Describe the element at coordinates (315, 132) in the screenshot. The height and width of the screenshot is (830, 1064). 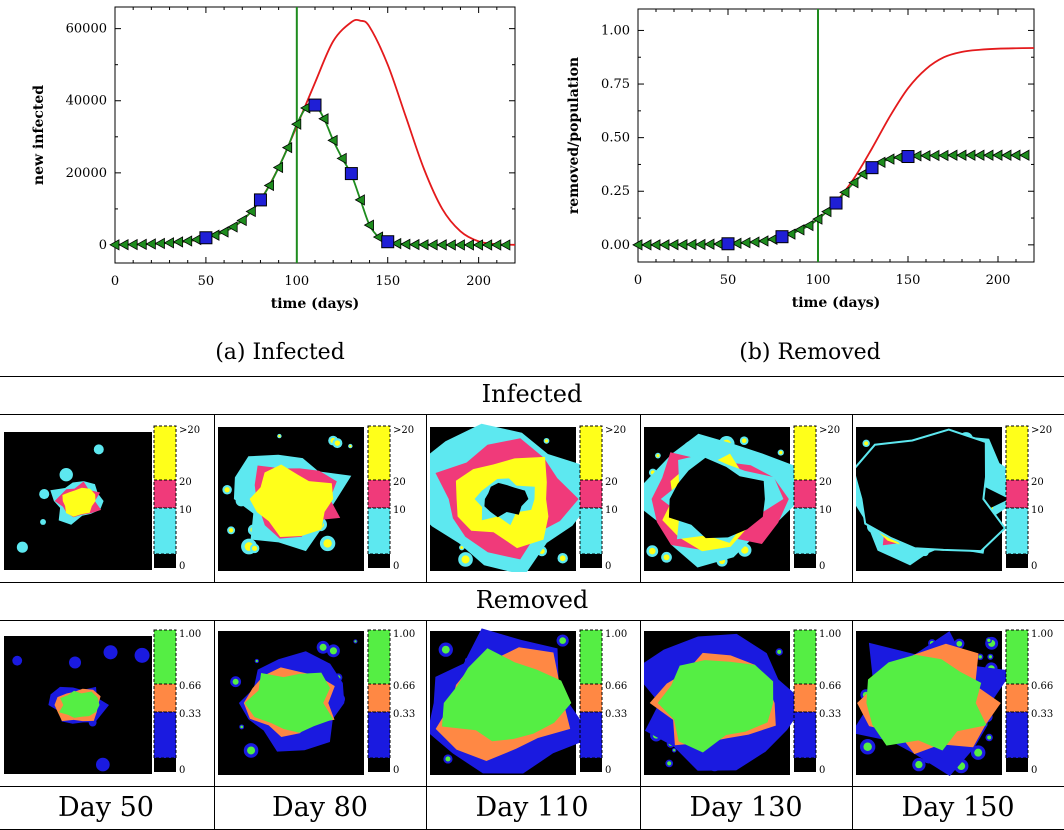
I see `series-line` at that location.